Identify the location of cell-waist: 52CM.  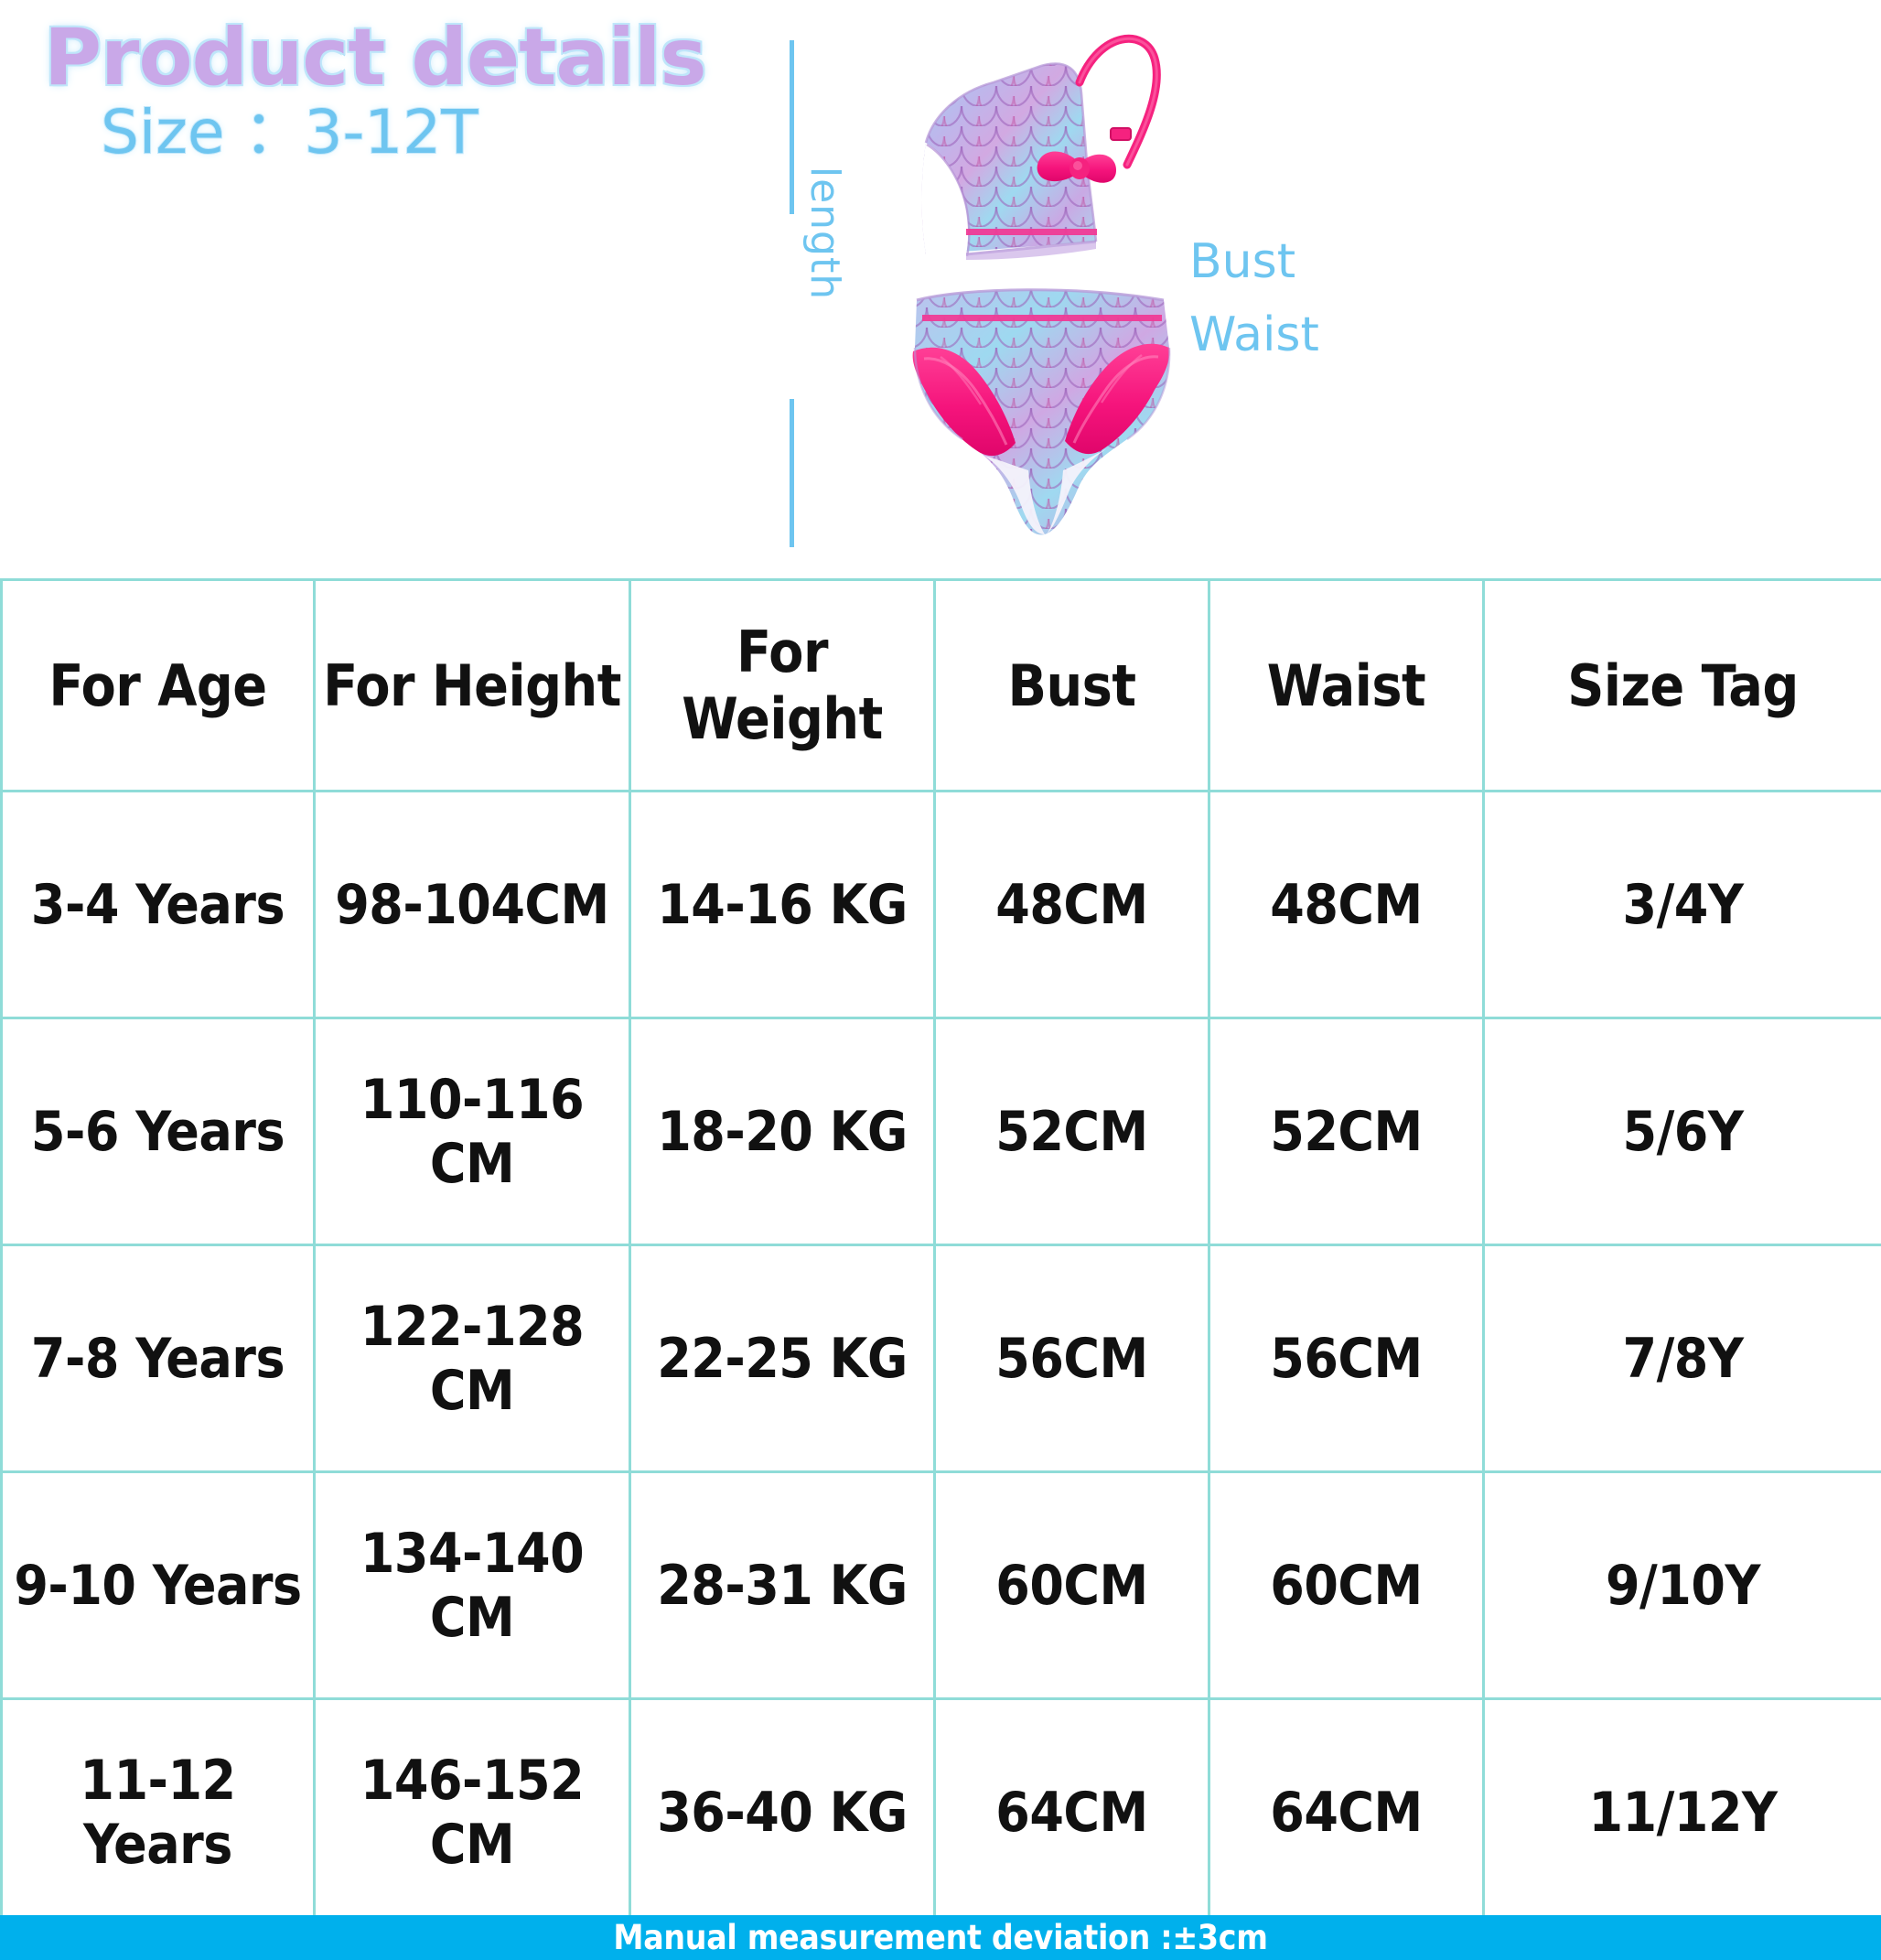
(1346, 1131).